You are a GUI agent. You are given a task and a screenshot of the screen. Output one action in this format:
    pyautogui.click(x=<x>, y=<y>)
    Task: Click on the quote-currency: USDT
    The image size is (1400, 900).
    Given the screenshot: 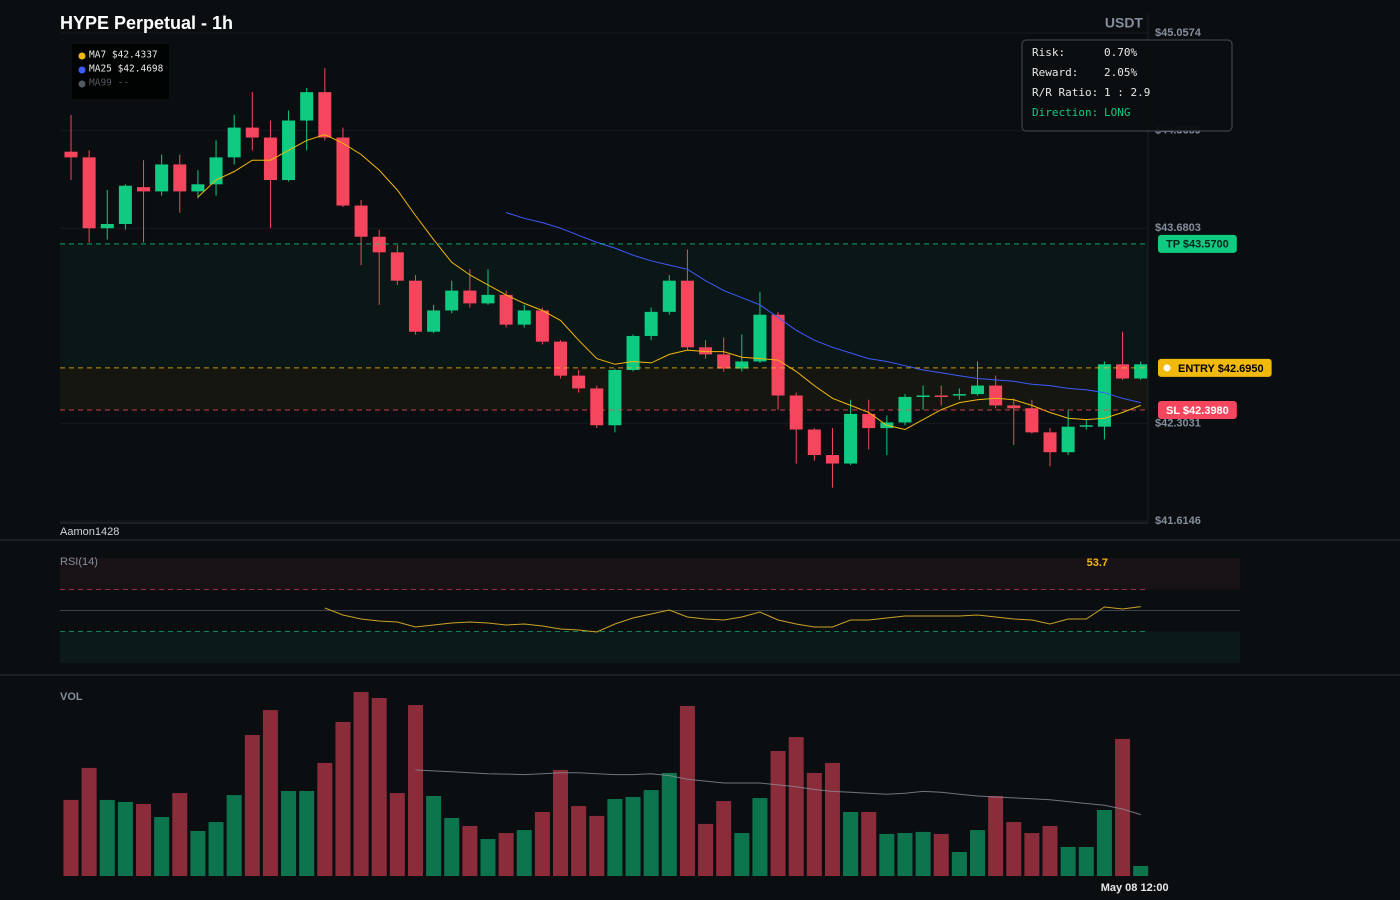 What is the action you would take?
    pyautogui.click(x=1124, y=23)
    